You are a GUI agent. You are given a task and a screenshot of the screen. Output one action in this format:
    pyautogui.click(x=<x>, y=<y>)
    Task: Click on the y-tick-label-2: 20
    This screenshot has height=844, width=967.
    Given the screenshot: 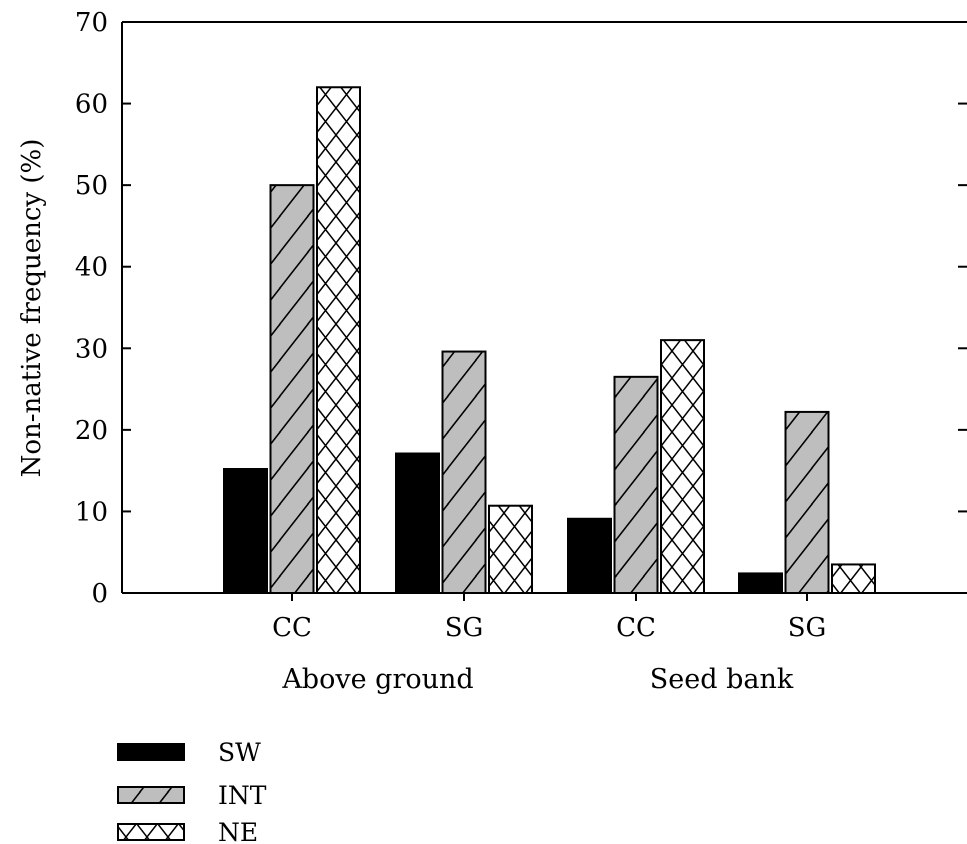 What is the action you would take?
    pyautogui.click(x=91, y=431)
    